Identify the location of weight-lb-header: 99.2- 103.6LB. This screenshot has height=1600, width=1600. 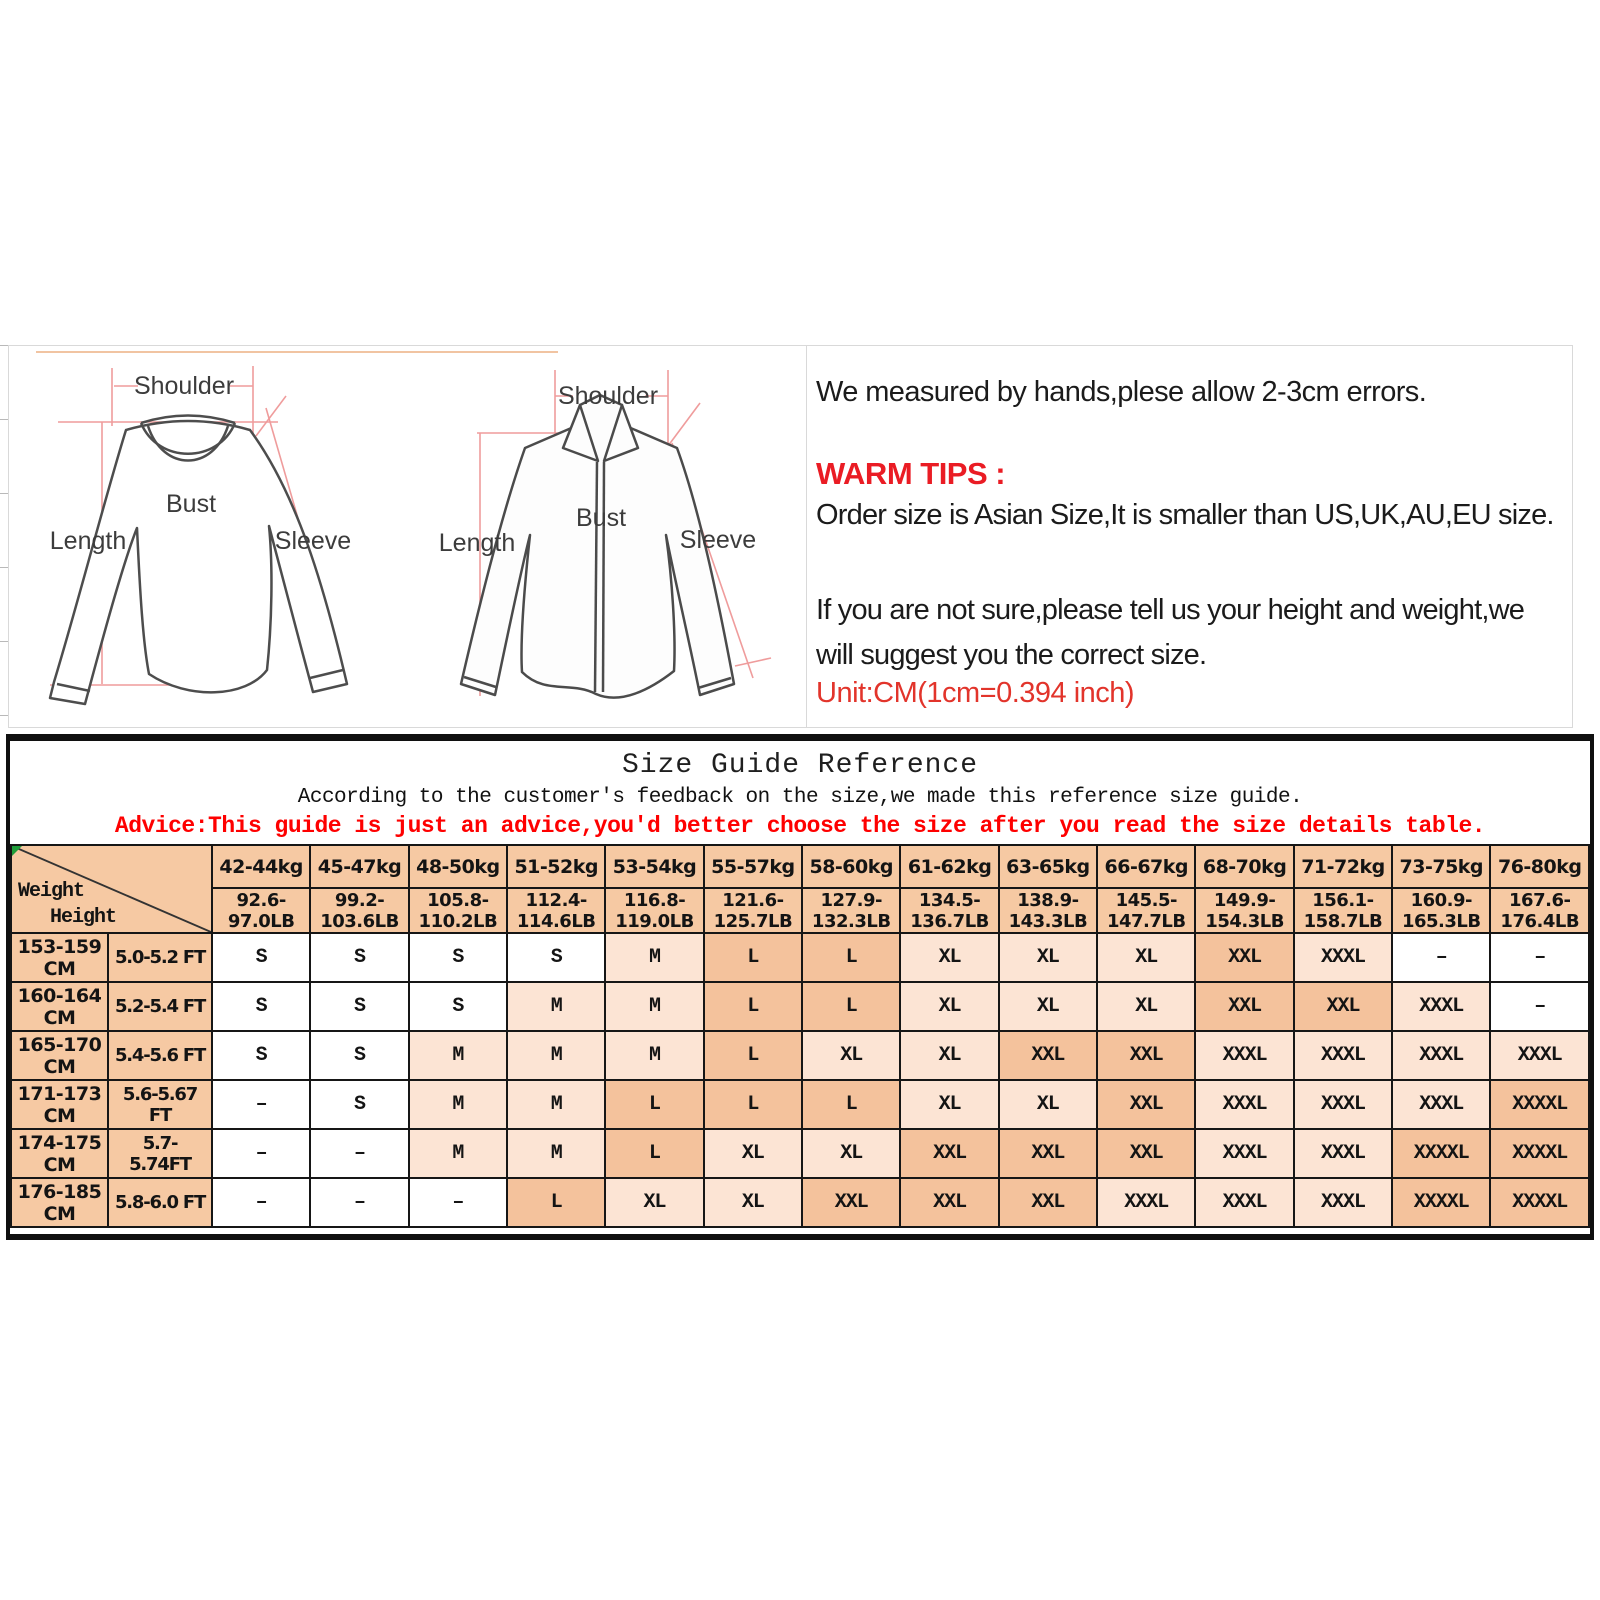
(359, 910).